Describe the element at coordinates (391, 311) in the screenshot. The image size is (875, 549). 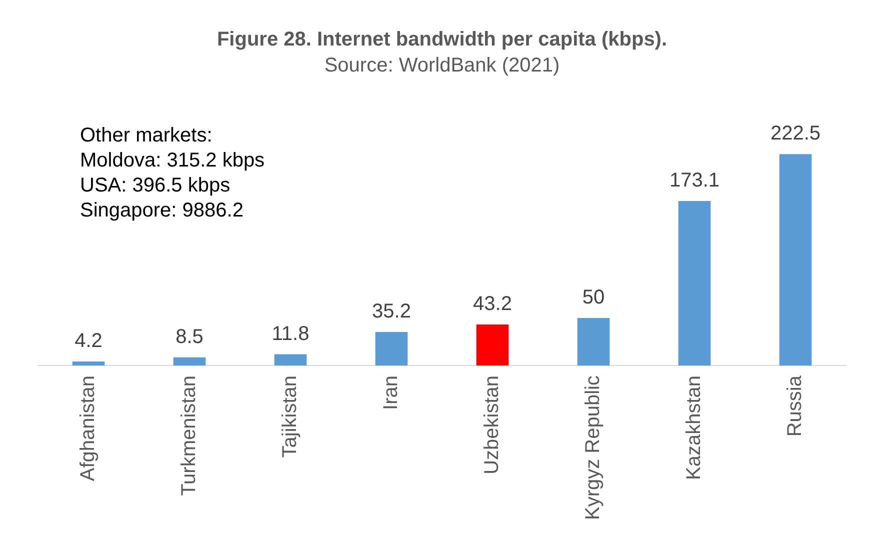
I see `data-label: 35.2` at that location.